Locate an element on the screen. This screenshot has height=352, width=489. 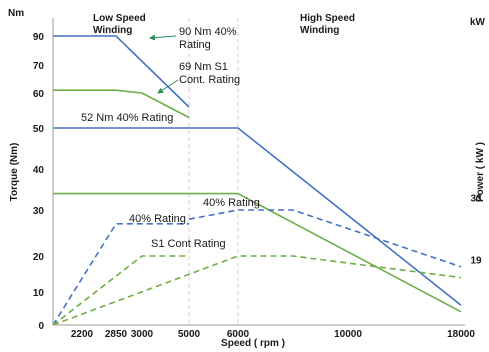
y-tick-0: 0 is located at coordinates (41, 326).